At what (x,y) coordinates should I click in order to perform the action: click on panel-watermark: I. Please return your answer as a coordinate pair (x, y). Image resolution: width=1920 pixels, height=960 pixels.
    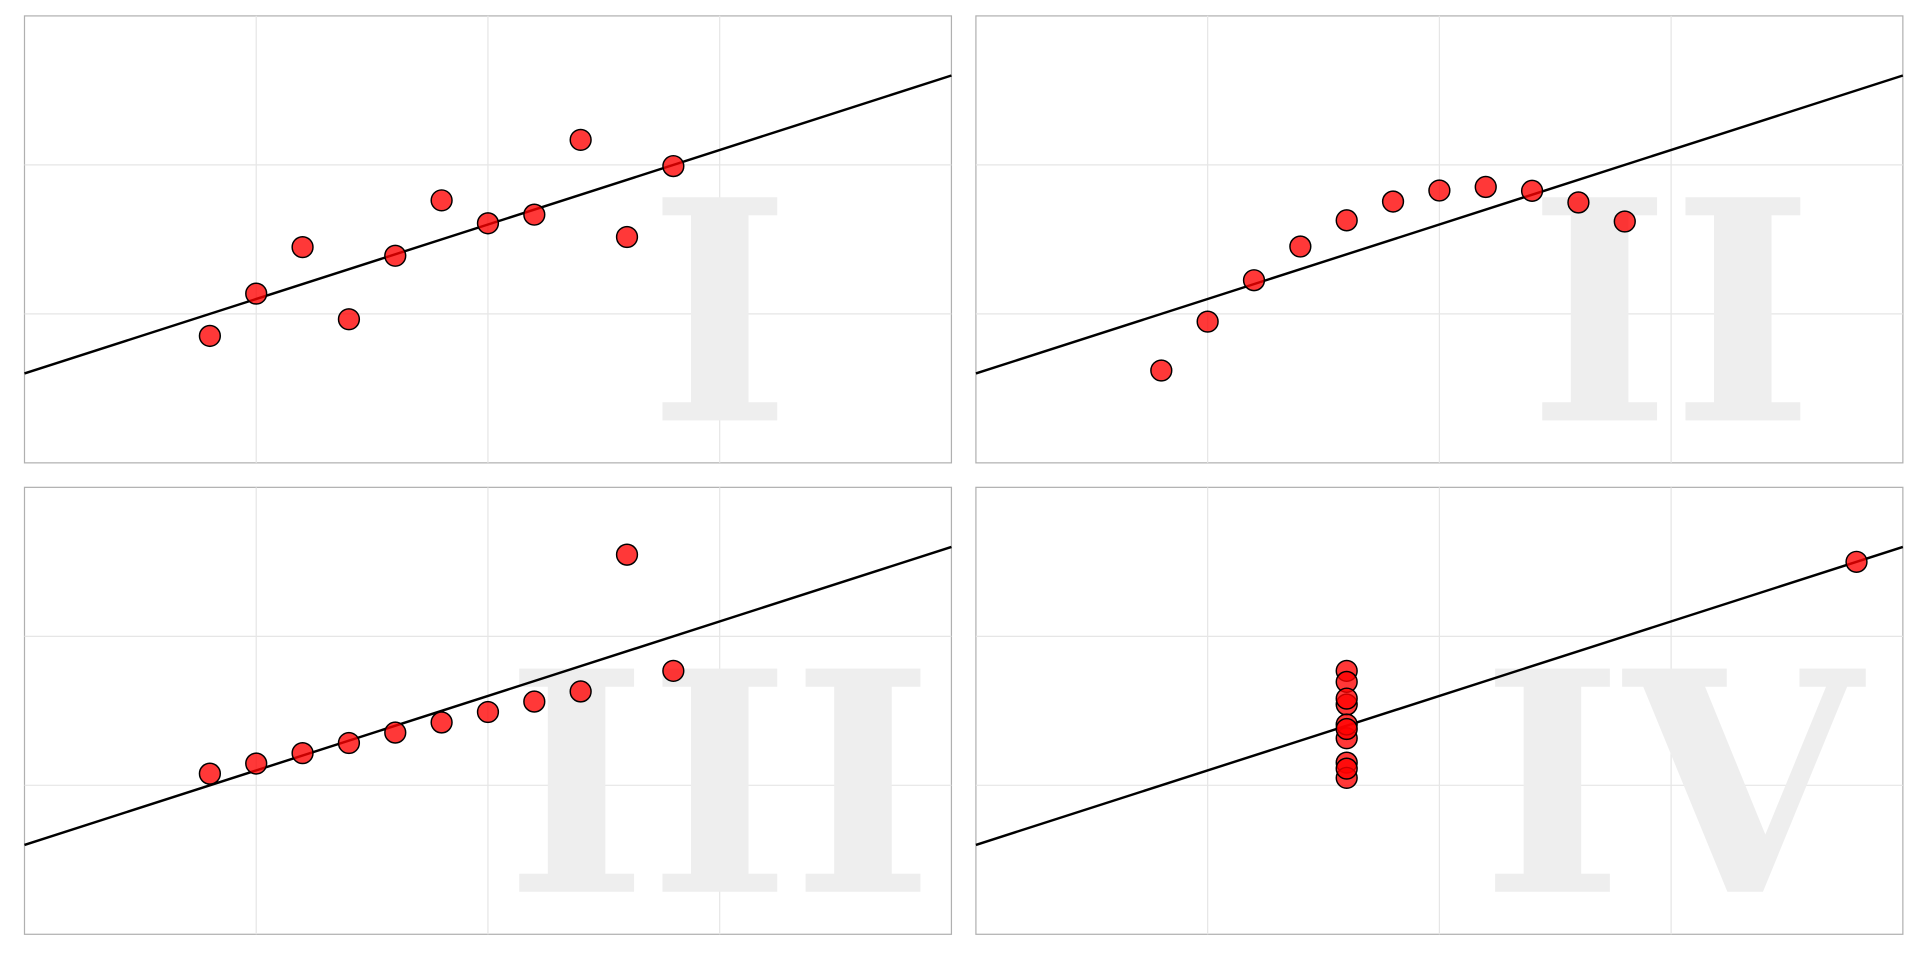
    Looking at the image, I should click on (719, 313).